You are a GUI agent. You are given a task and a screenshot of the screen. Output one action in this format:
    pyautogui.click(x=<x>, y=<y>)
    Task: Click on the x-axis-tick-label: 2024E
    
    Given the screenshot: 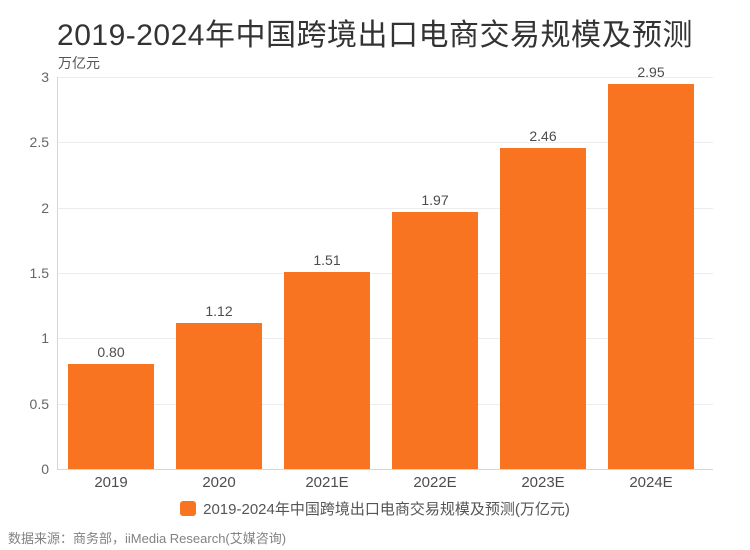 What is the action you would take?
    pyautogui.click(x=651, y=482)
    